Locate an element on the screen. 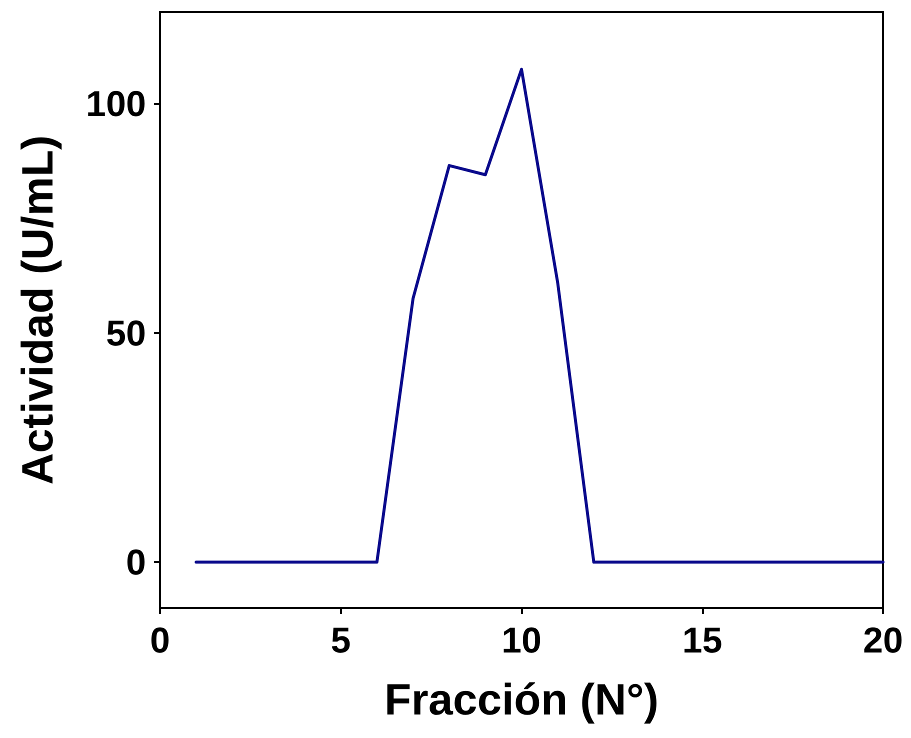  y-tick-label: 100 is located at coordinates (116, 103).